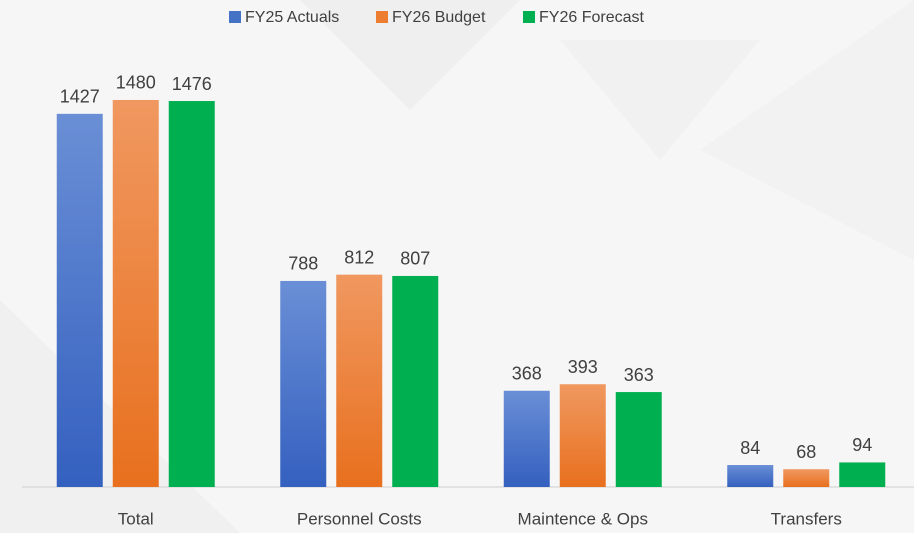  Describe the element at coordinates (806, 518) in the screenshot. I see `x-tick-label: Transfers` at that location.